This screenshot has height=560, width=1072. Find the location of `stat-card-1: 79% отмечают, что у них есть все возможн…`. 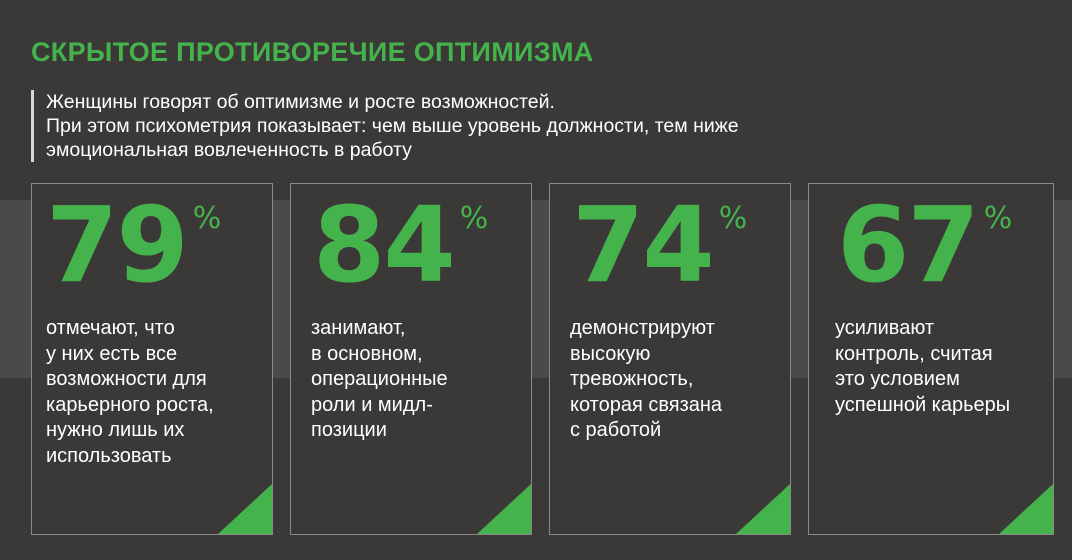

stat-card-1: 79% отмечают, что у них есть все возможн… is located at coordinates (152, 359).